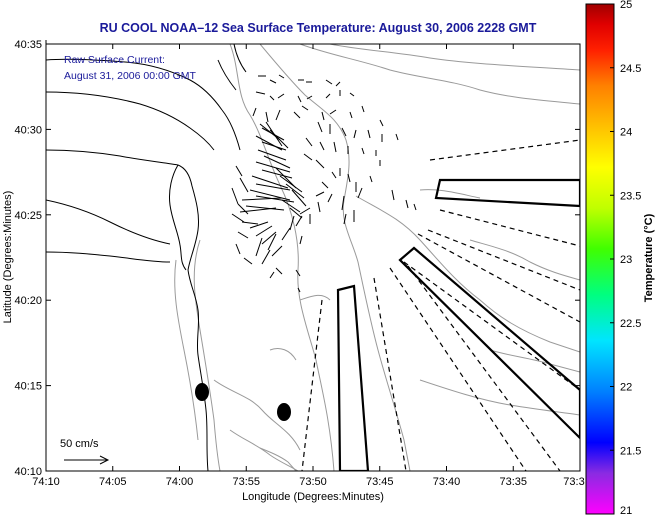 The image size is (660, 518). I want to click on y-axis-label: Latitude (Degrees:Minutes), so click(8, 257).